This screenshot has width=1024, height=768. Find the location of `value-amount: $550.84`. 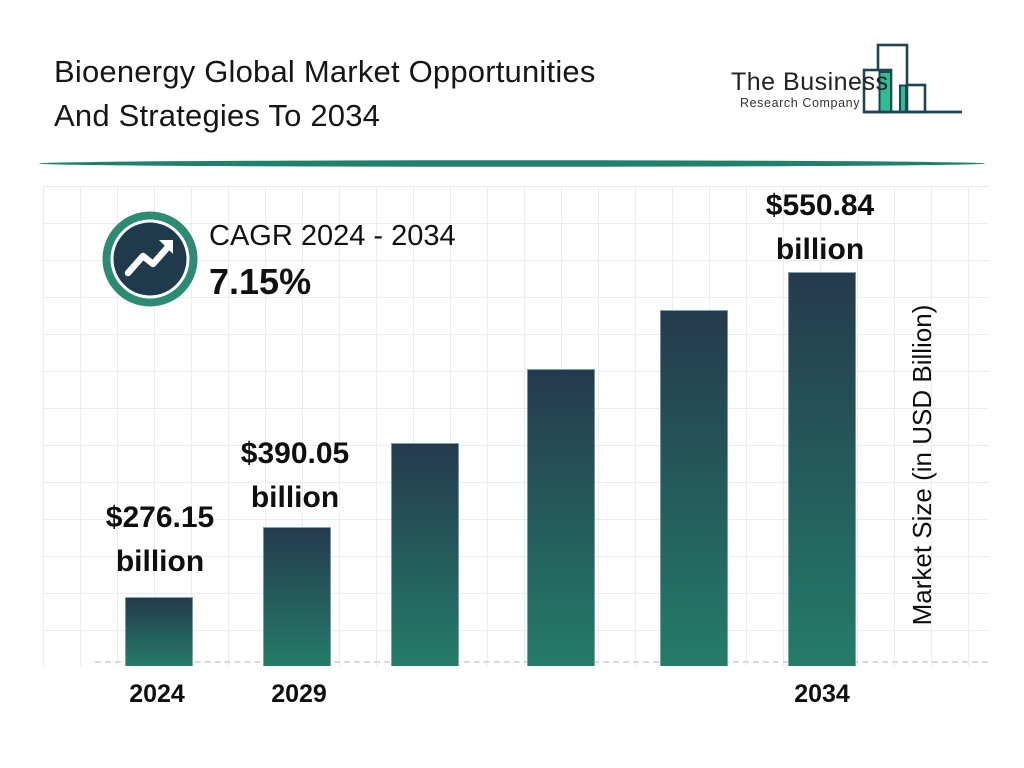

value-amount: $550.84 is located at coordinates (820, 205).